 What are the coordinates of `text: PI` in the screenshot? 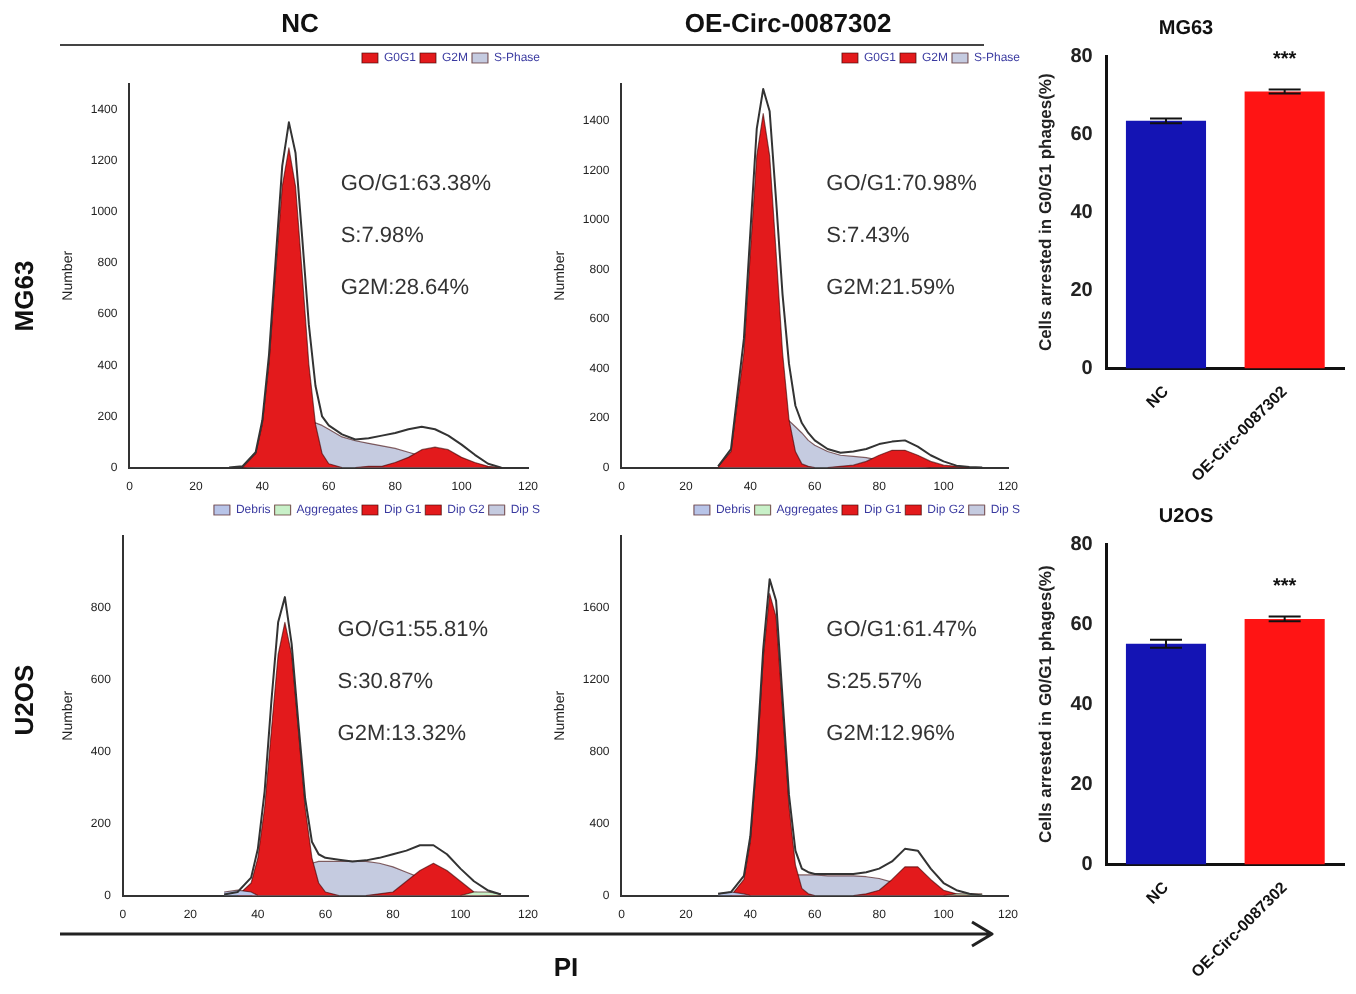 It's located at (566, 967).